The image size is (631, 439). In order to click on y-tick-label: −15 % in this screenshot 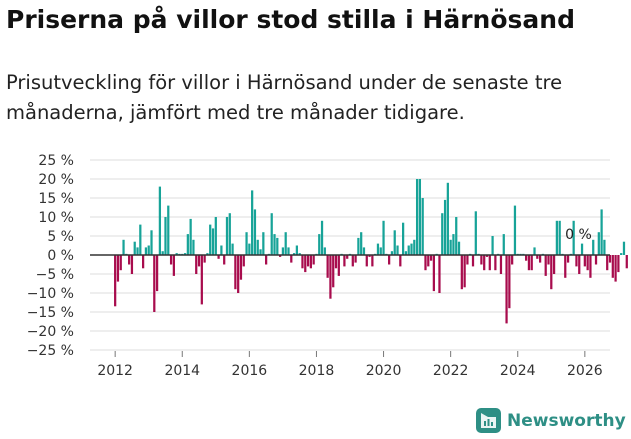, I will do `click(50, 313)`.